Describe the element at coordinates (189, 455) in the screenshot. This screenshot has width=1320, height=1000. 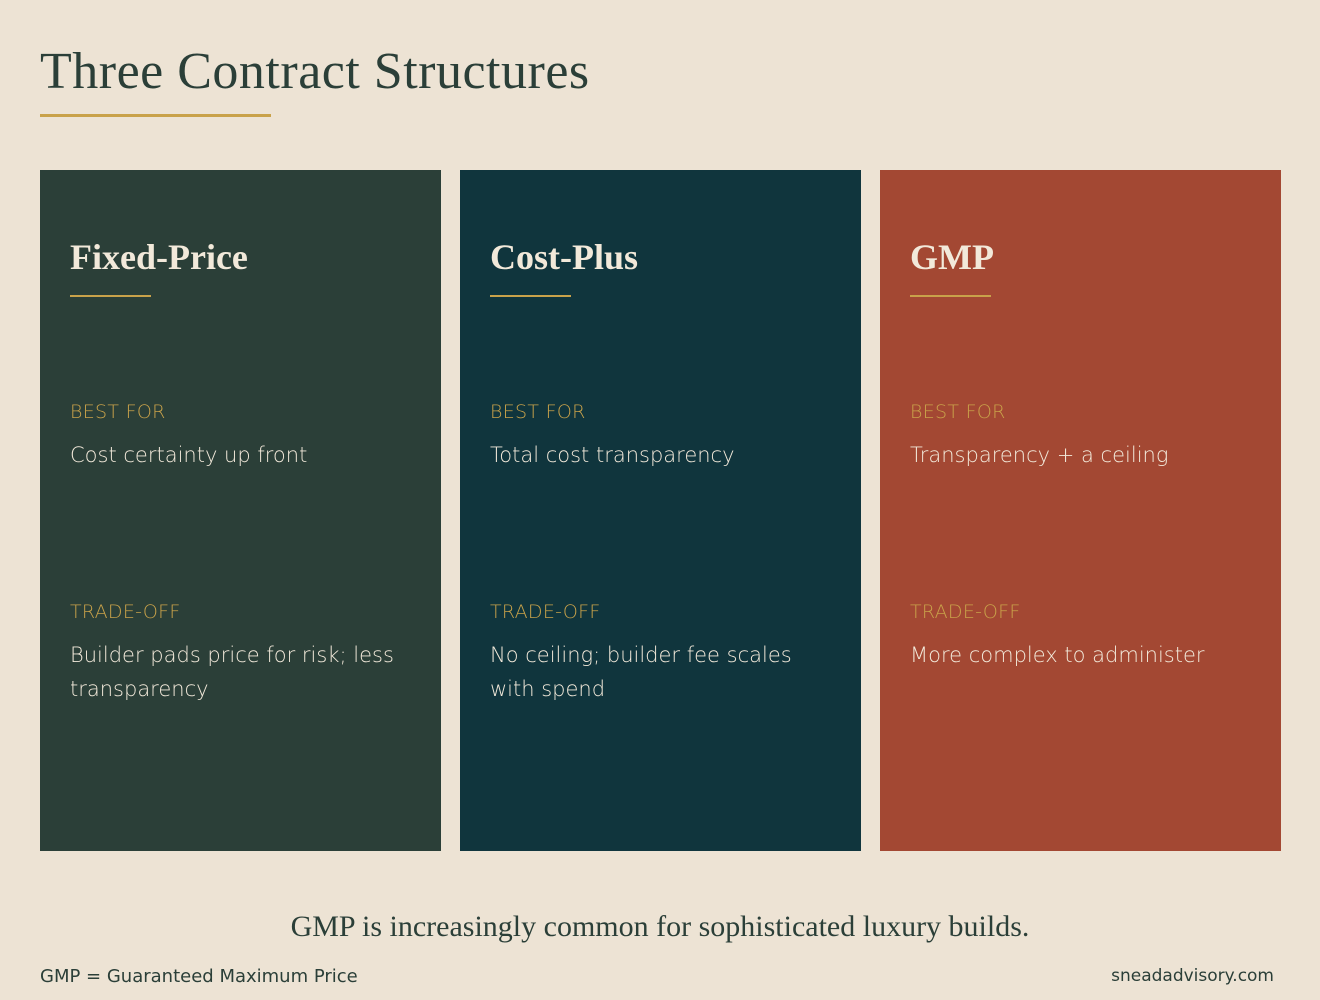
I see `best-for-text: Cost certainty up front` at that location.